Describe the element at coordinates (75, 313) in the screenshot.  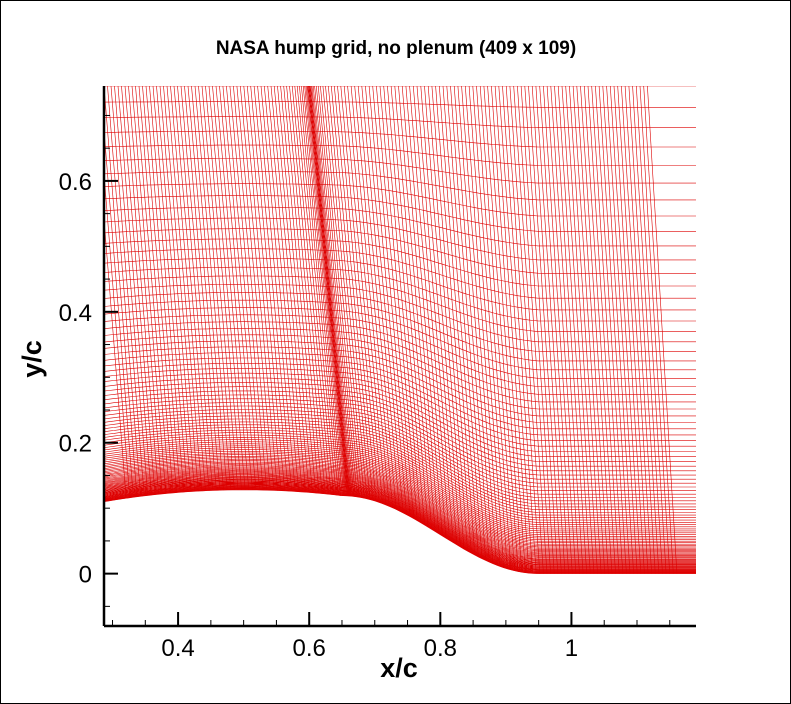
I see `y-tick-label: 0.4` at that location.